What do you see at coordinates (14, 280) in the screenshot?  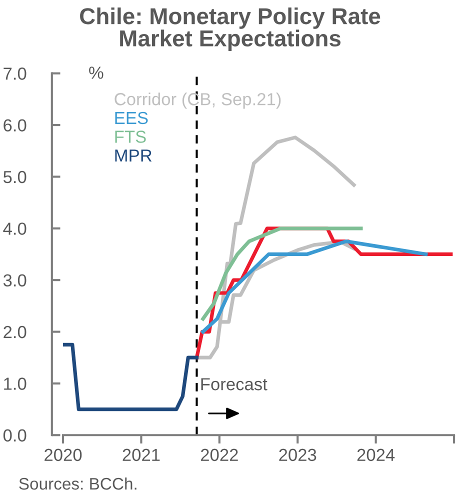 I see `y-tick-label: 3.0` at bounding box center [14, 280].